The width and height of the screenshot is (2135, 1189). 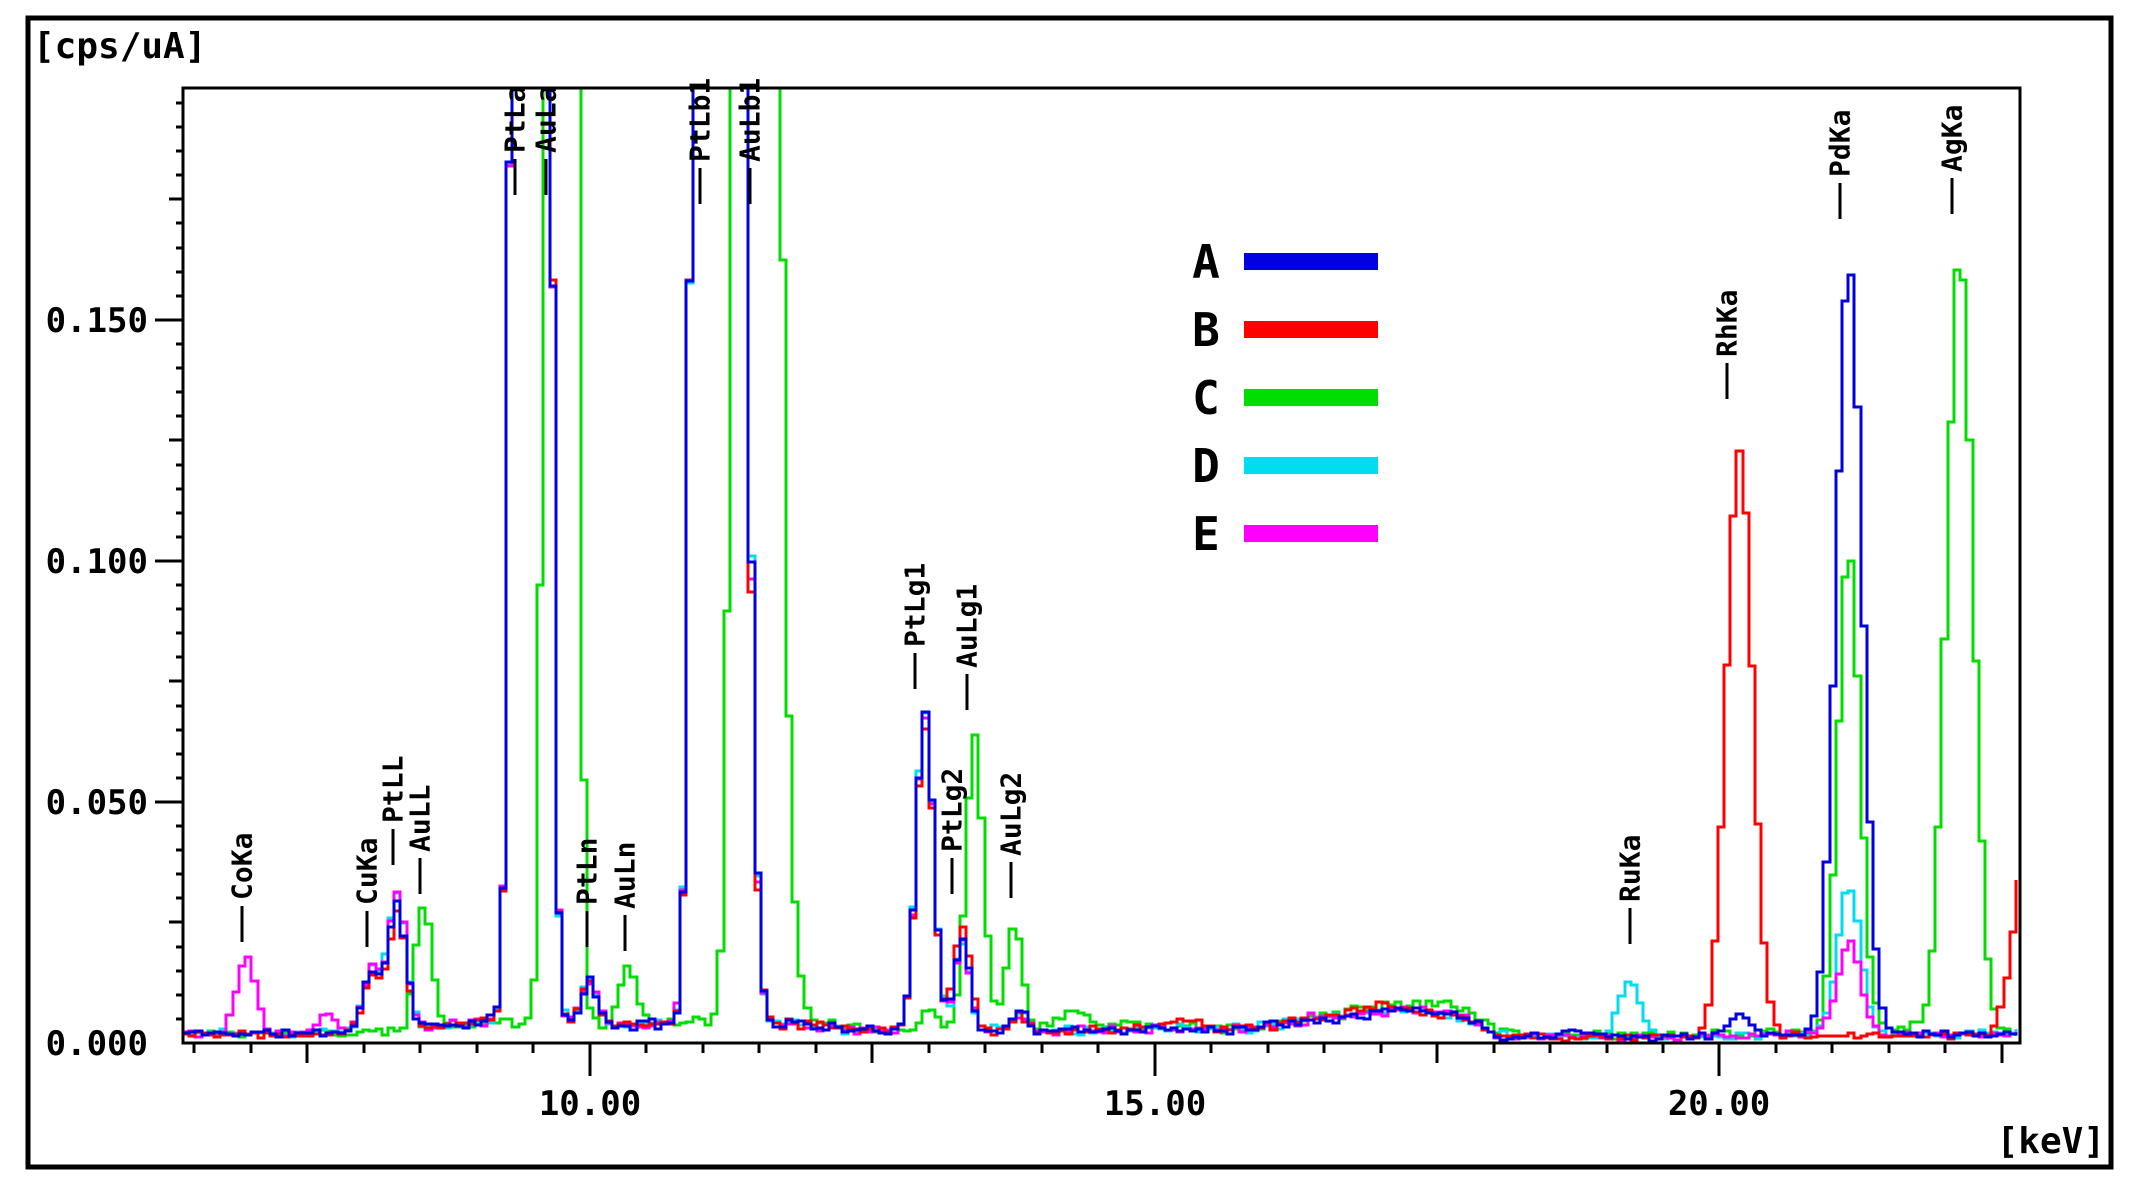 I want to click on peak-label-AuLa: AuLa, so click(x=546, y=140).